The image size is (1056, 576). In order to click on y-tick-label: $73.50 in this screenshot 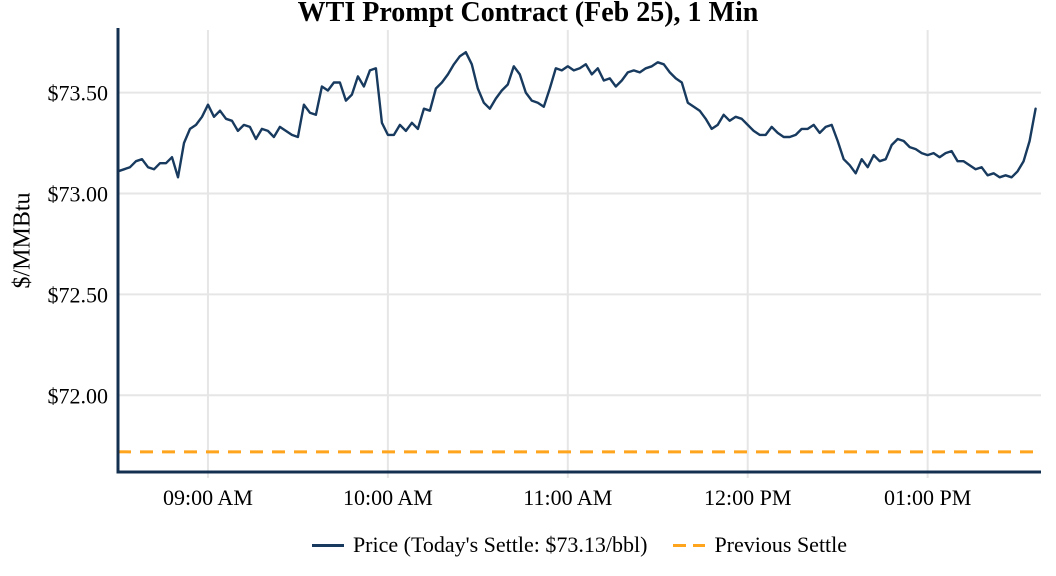, I will do `click(78, 93)`.